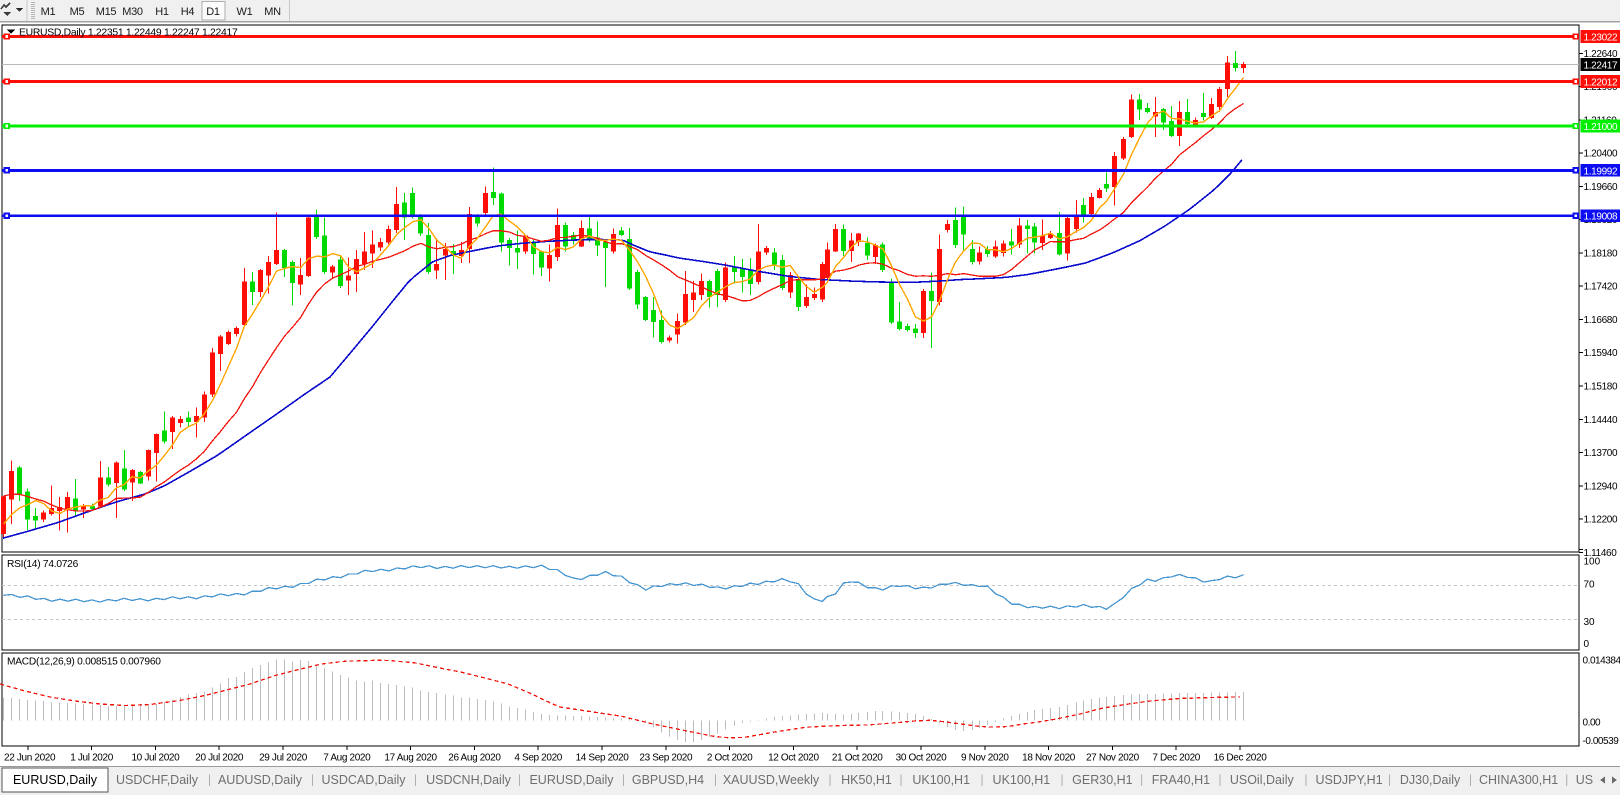  What do you see at coordinates (1601, 217) in the screenshot?
I see `svg-text: 1.19008` at bounding box center [1601, 217].